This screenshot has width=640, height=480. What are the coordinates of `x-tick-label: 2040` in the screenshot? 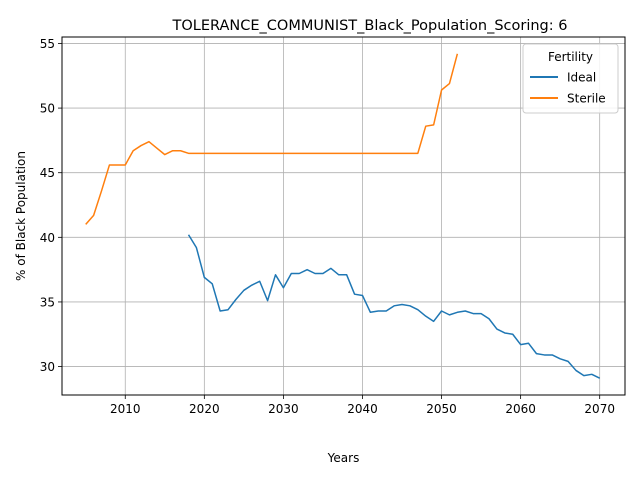 It's located at (362, 409).